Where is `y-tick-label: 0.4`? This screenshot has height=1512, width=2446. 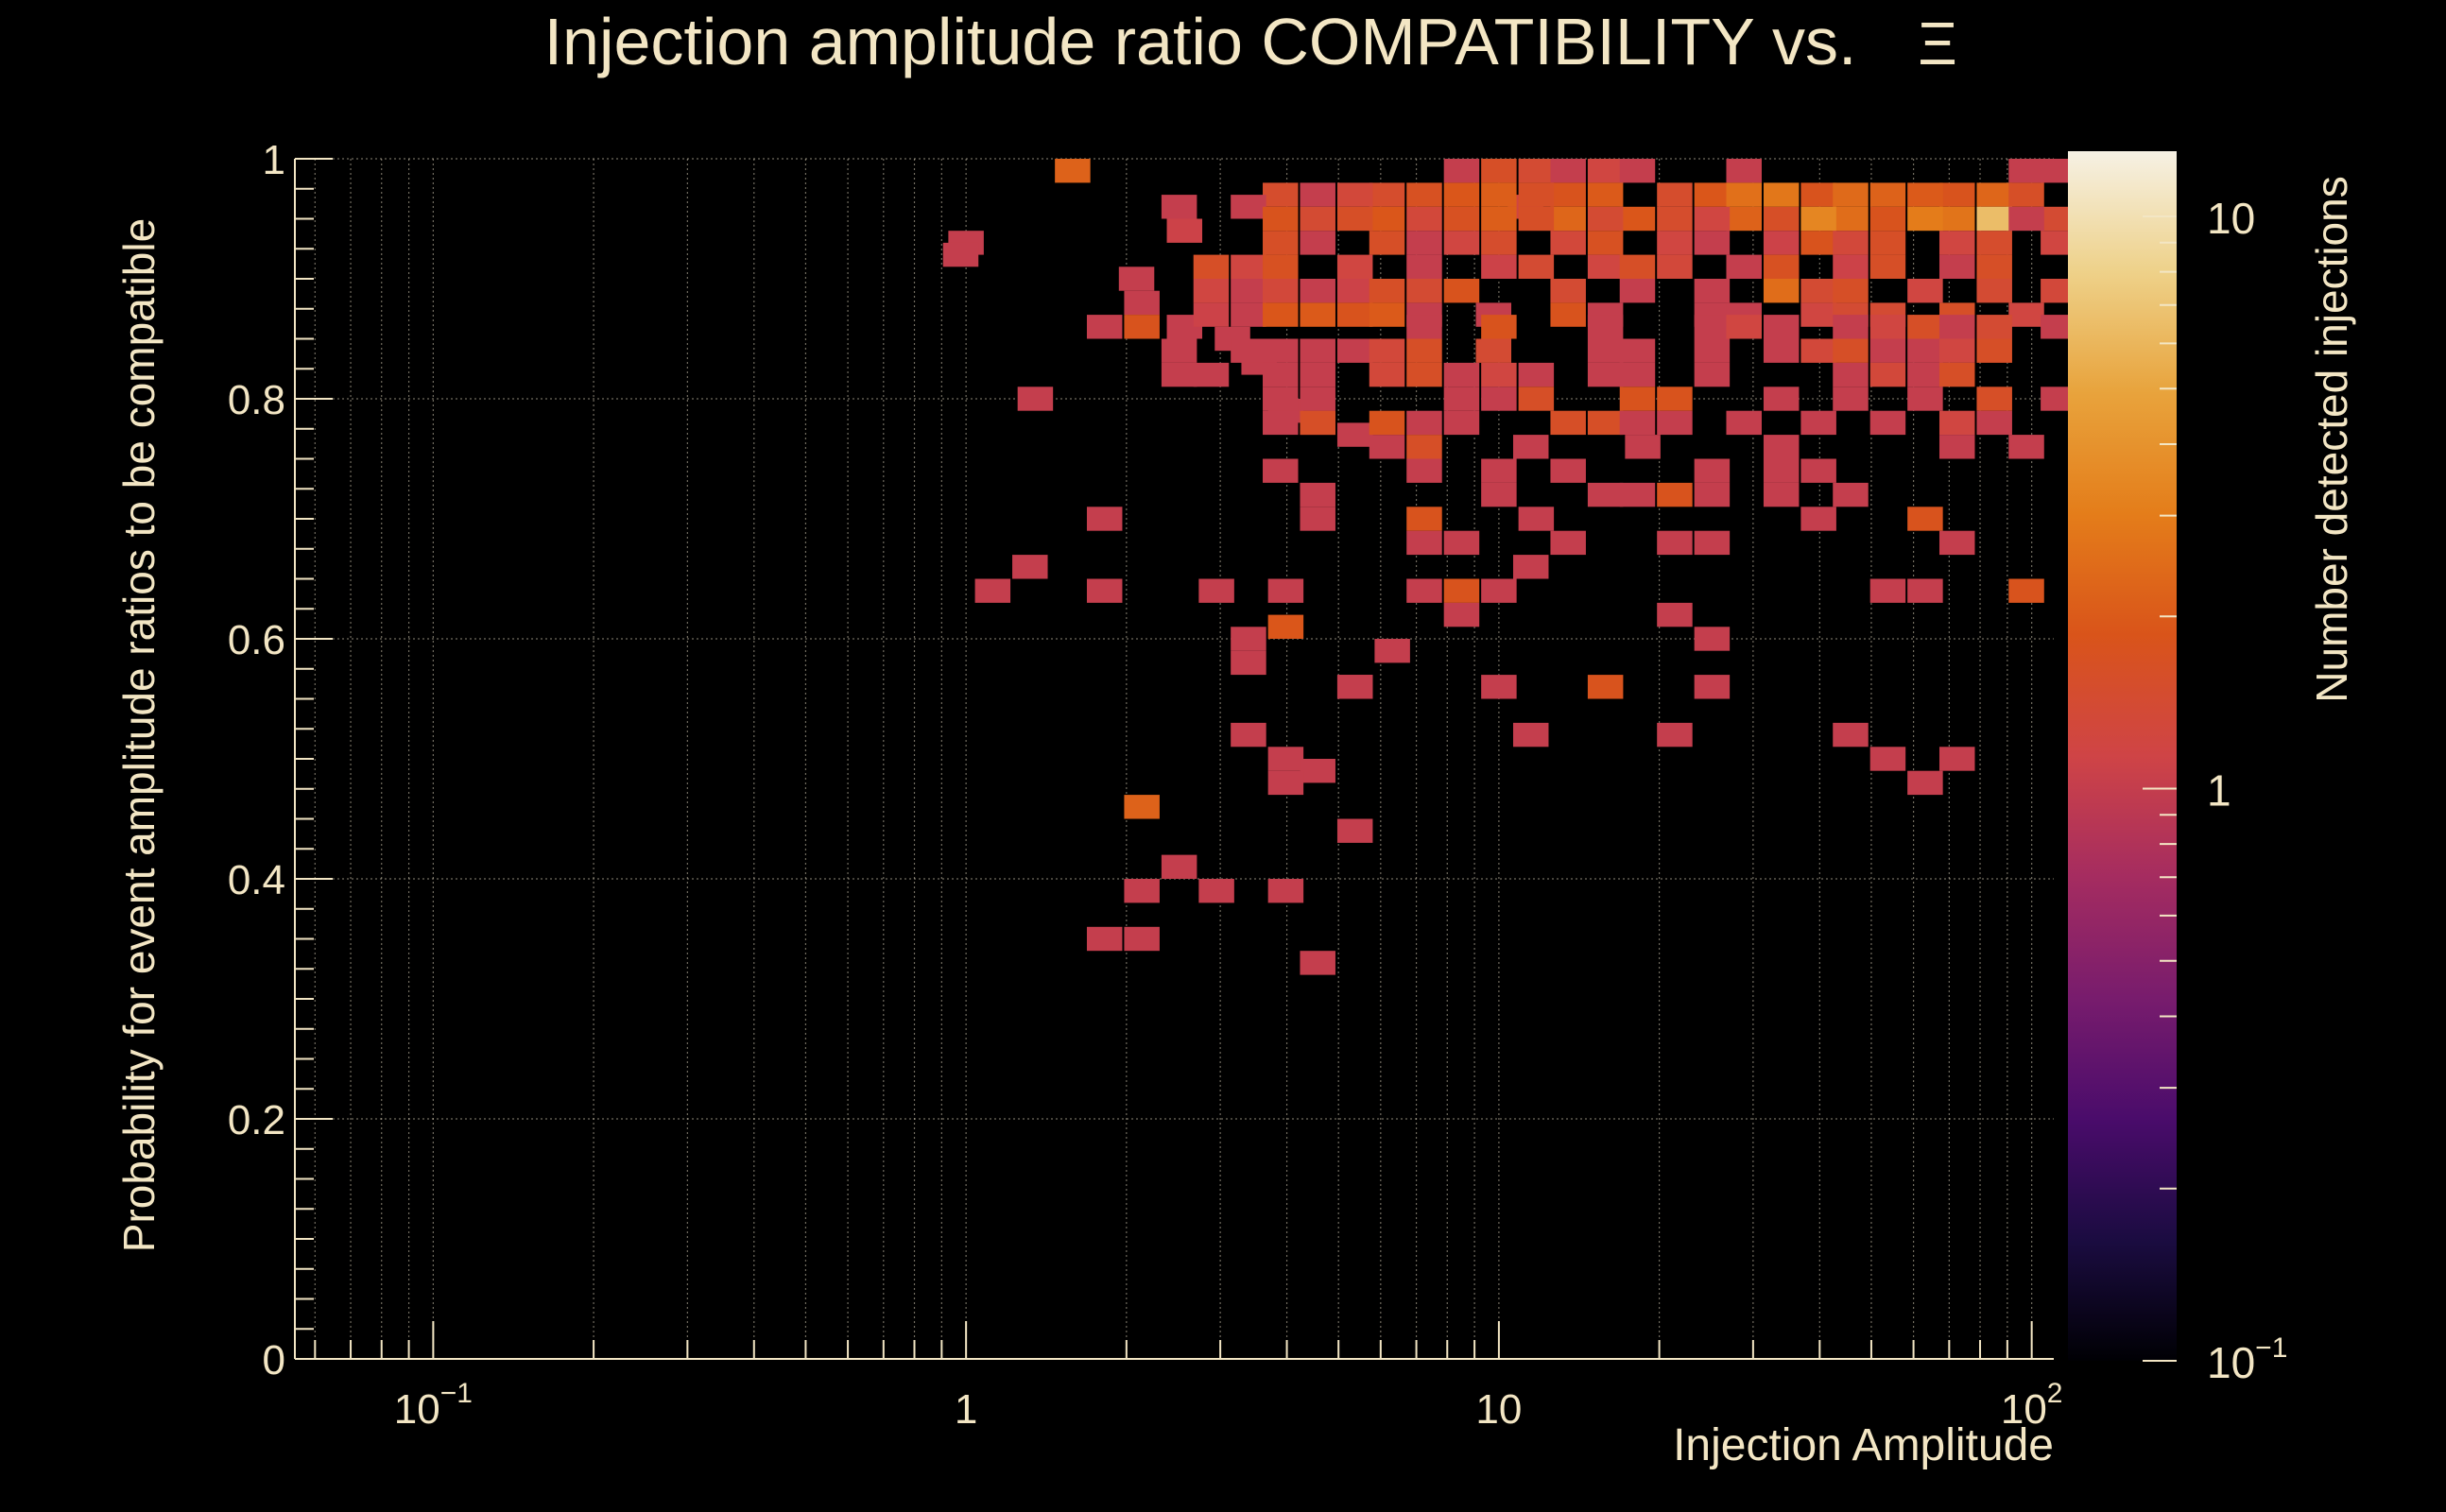
y-tick-label: 0.4 is located at coordinates (256, 880).